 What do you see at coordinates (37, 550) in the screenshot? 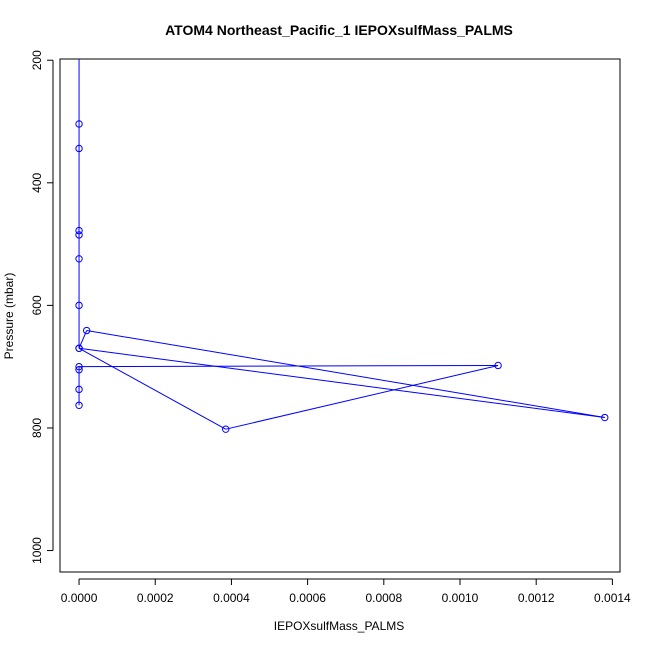
I see `y-tick-label: 1000` at bounding box center [37, 550].